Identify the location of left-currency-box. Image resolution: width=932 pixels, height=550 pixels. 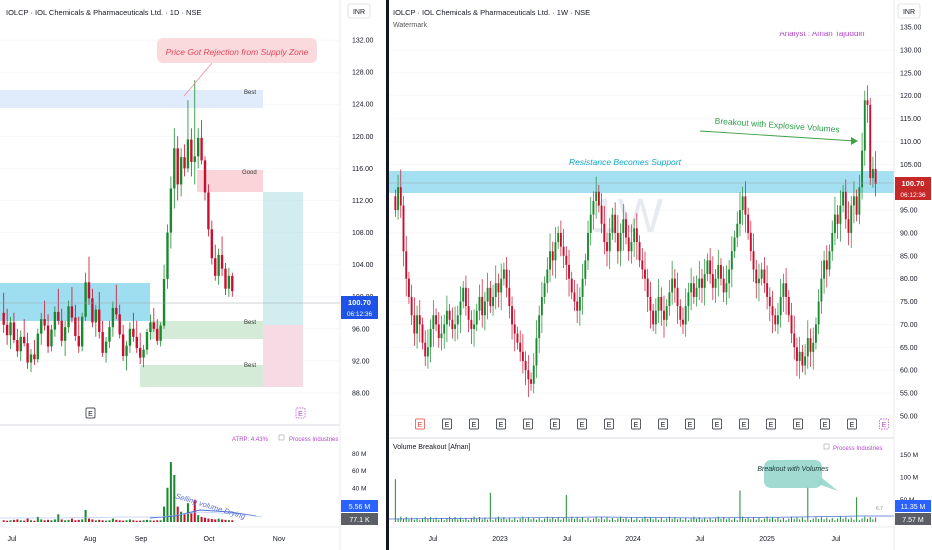
(359, 11).